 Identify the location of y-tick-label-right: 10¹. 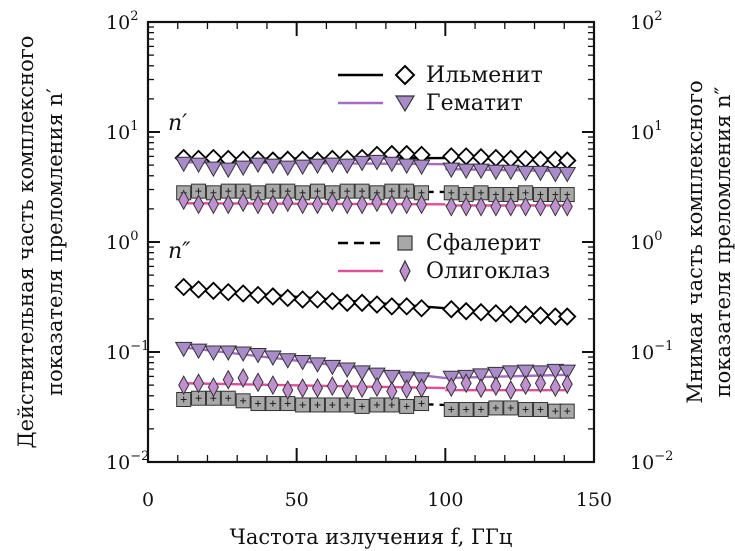
(646, 131).